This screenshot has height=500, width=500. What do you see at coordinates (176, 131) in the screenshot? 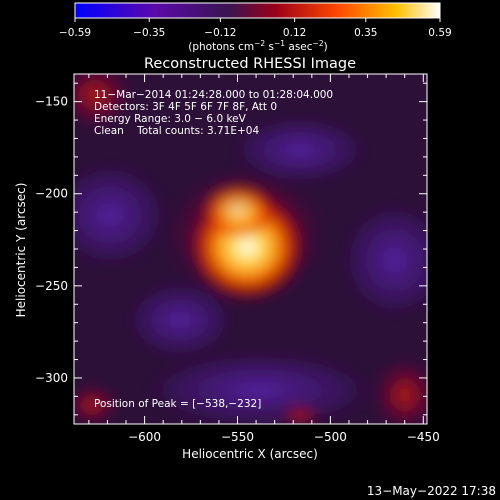
I see `annotation-clean-counts: Clean Total counts: 3.71E+04` at bounding box center [176, 131].